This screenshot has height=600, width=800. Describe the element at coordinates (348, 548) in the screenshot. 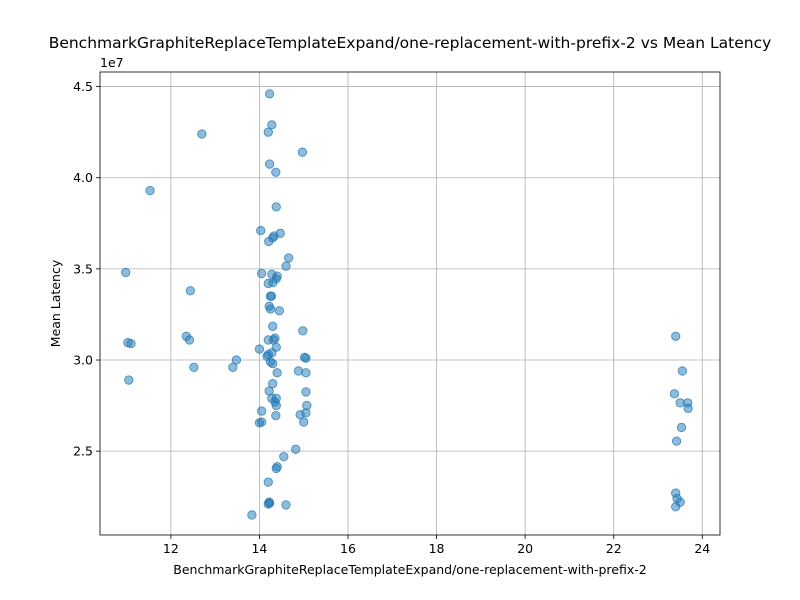

I see `x-tick-label: 16` at that location.